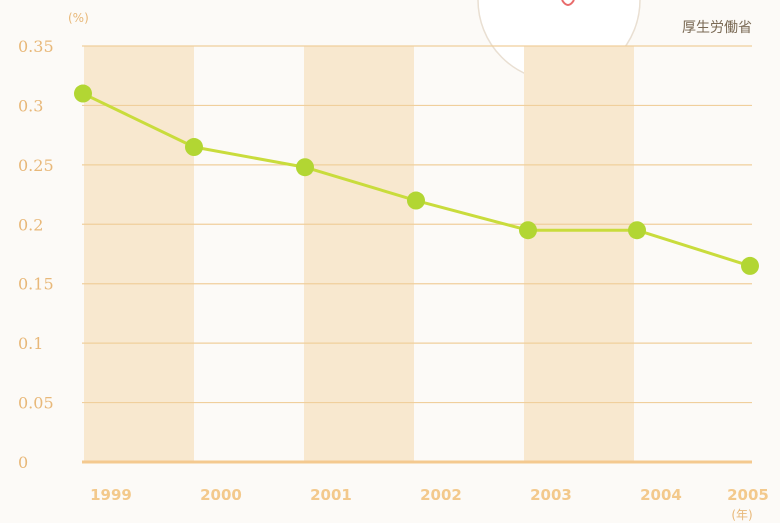 This screenshot has width=780, height=523. Describe the element at coordinates (551, 495) in the screenshot. I see `x-tick-label: 2003` at that location.